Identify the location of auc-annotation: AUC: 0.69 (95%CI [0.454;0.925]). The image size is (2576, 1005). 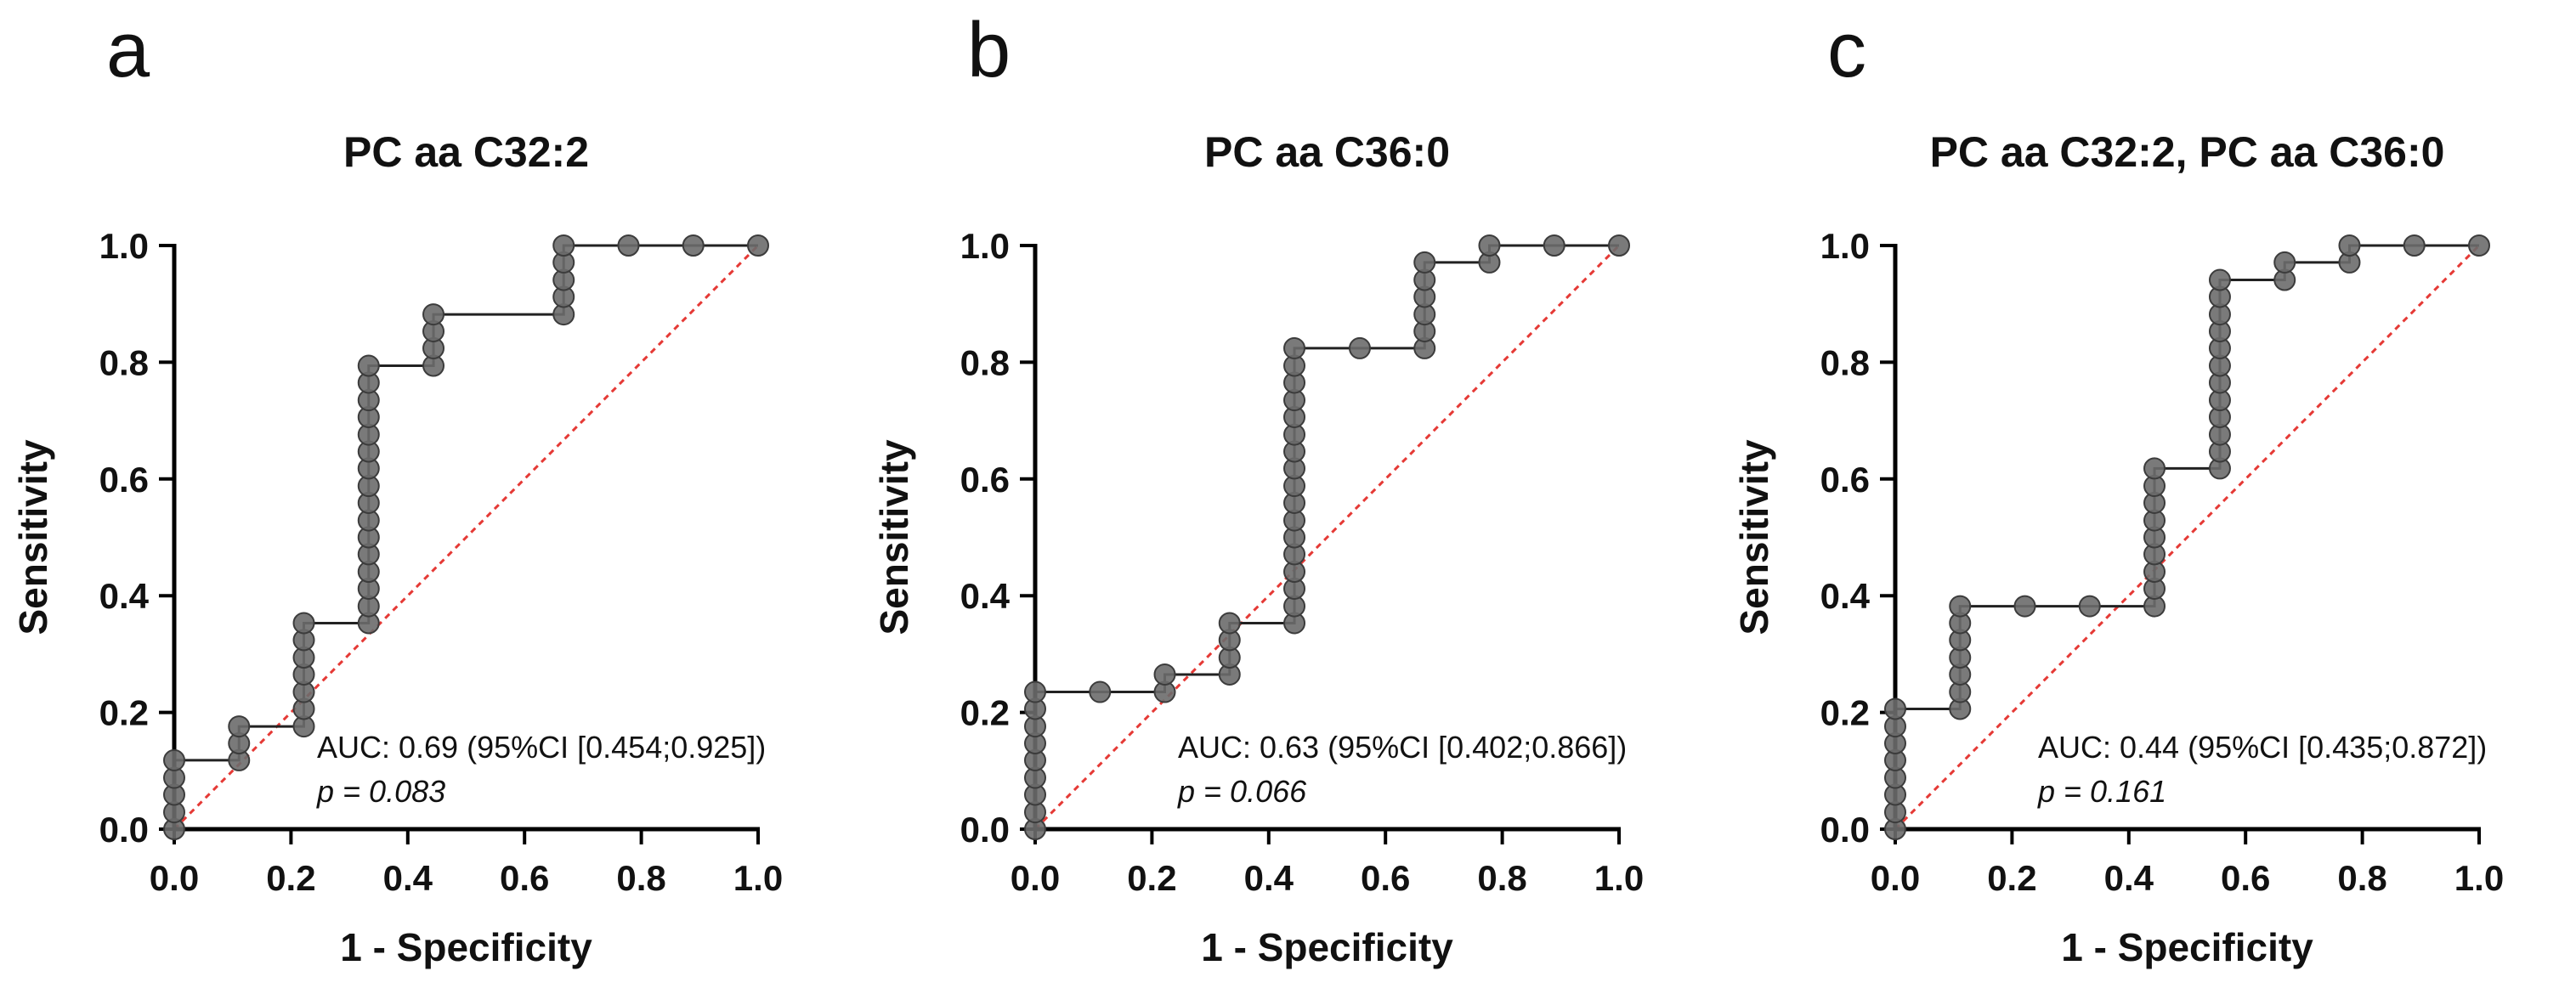
(541, 747).